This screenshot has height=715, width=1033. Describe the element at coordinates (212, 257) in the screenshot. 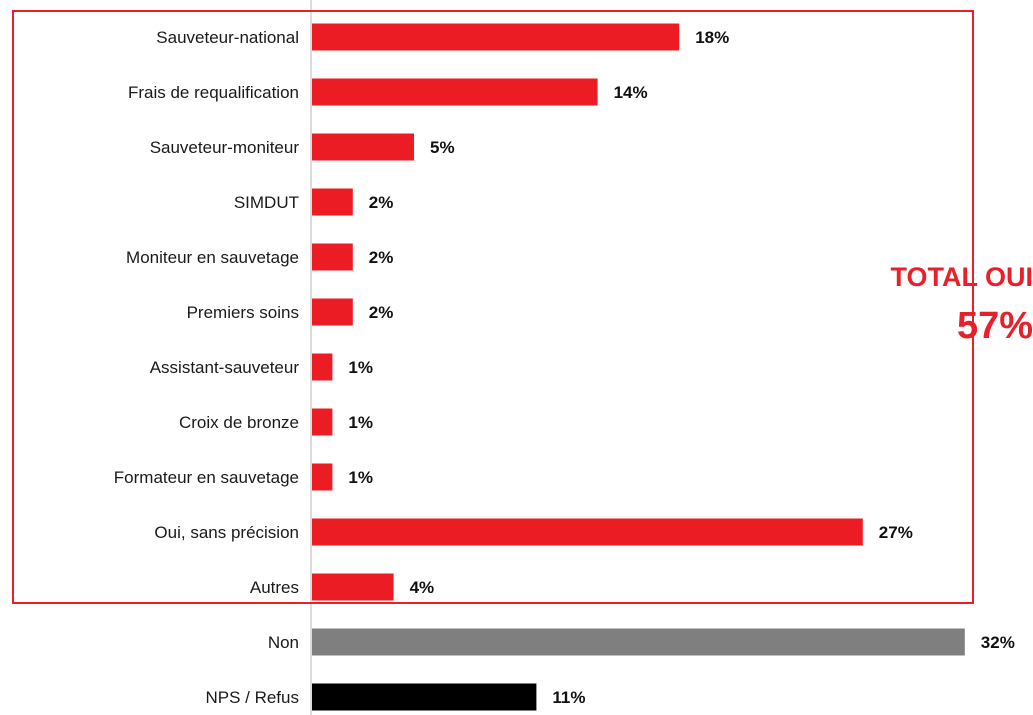

I see `category-label-moniteur-en-sauvetage: Moniteur en sauvetage` at that location.